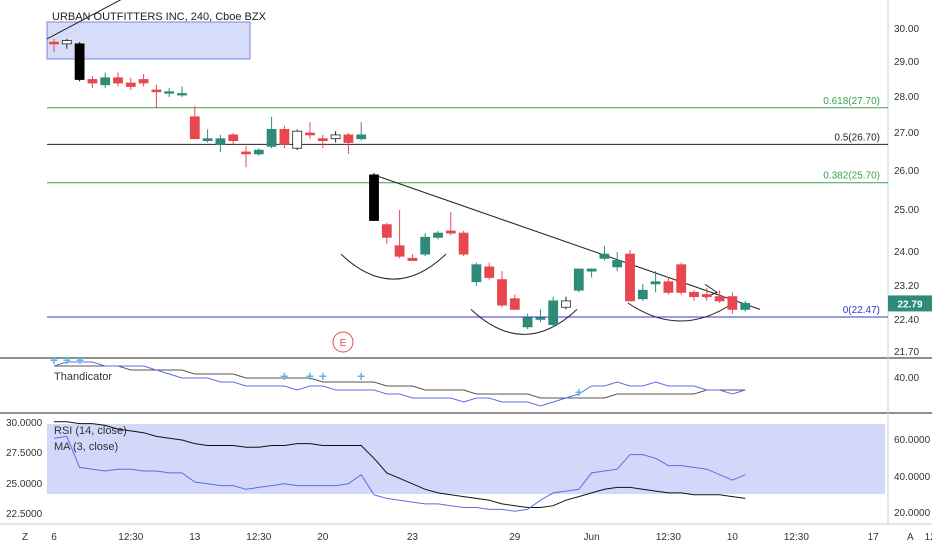 Image resolution: width=932 pixels, height=555 pixels. I want to click on ma-legend: MA (3, close), so click(86, 447).